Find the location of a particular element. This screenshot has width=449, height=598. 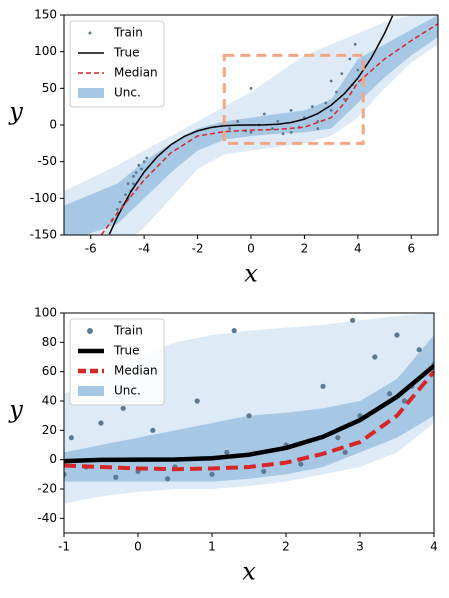

x-tick-label: -1 is located at coordinates (64, 547).